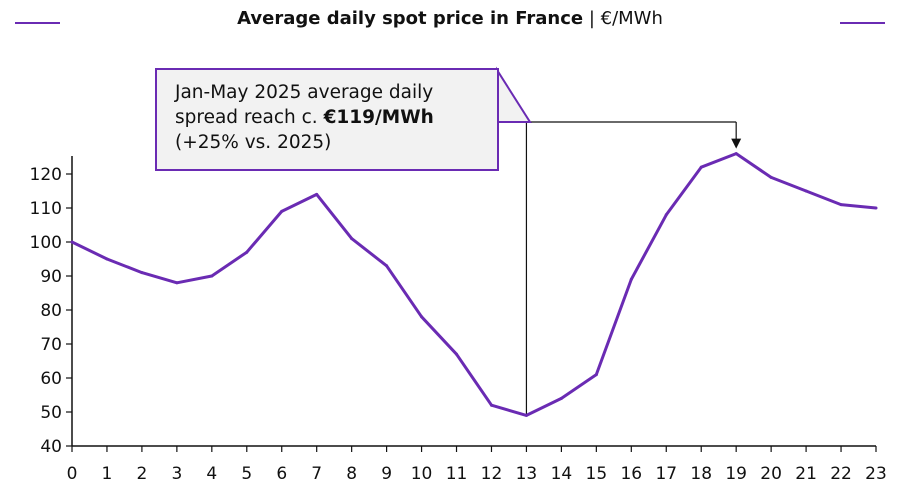 This screenshot has height=504, width=900. Describe the element at coordinates (281, 474) in the screenshot. I see `x-tick-label: 6` at that location.